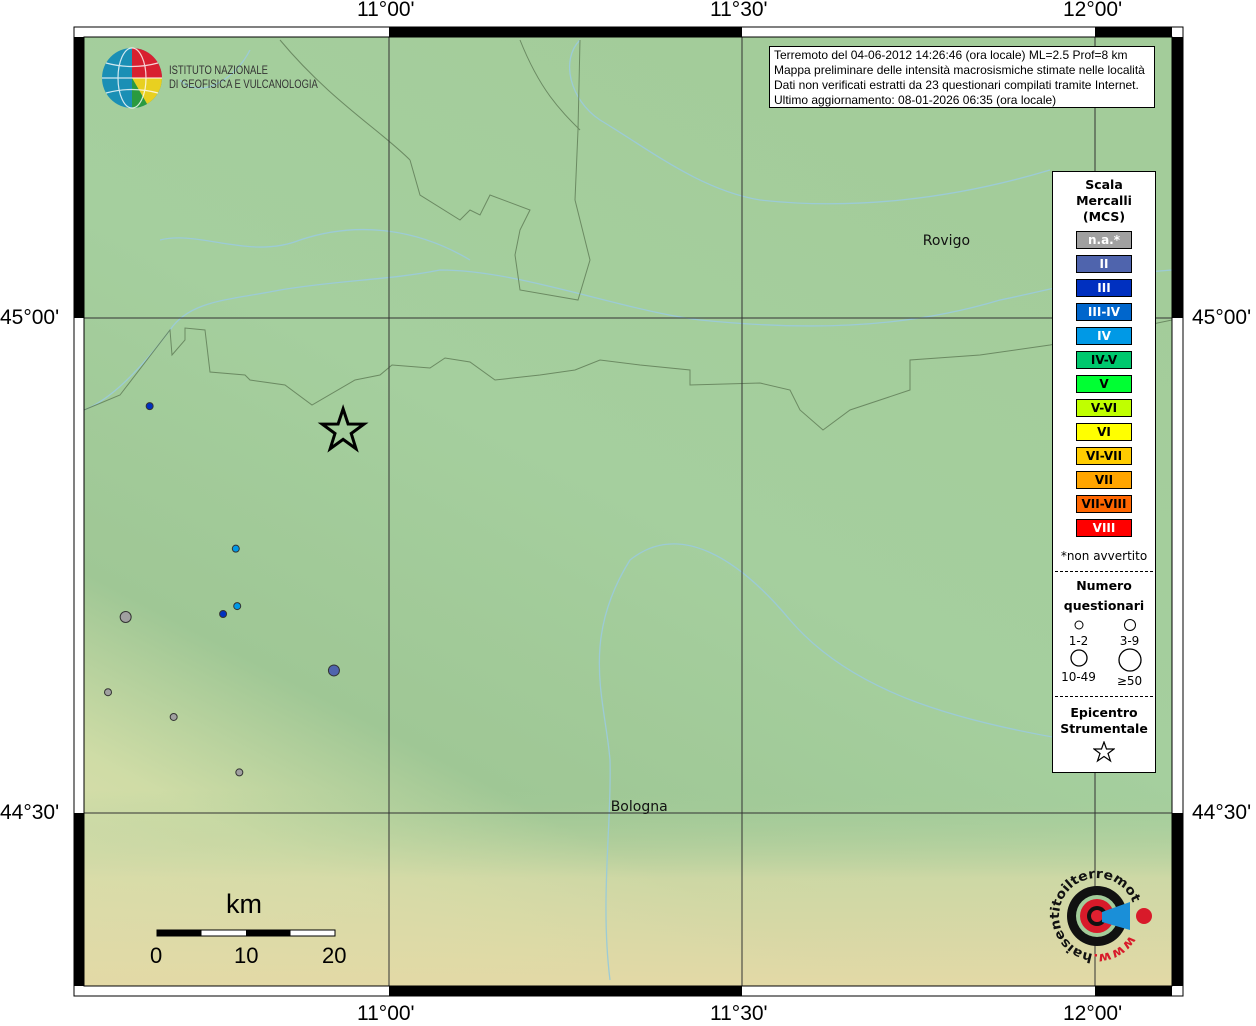  I want to click on legend-item-v: V, so click(1104, 384).